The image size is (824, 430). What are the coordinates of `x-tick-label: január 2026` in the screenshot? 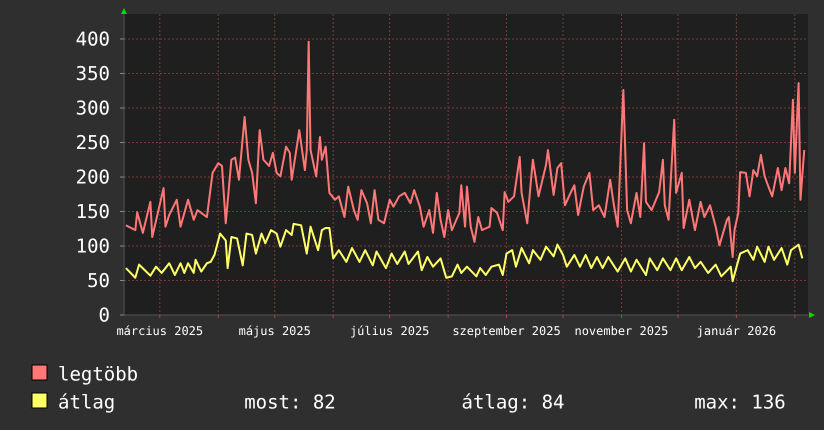 It's located at (736, 331).